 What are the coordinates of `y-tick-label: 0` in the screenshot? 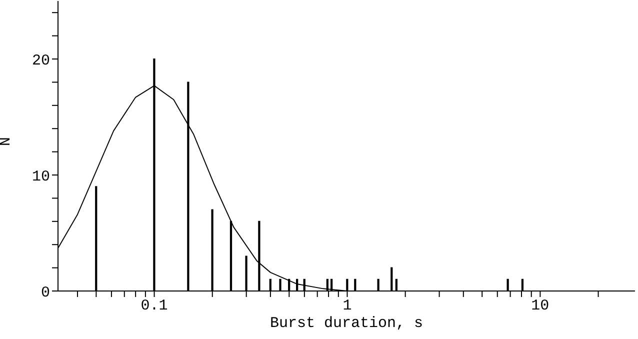 It's located at (45, 293).